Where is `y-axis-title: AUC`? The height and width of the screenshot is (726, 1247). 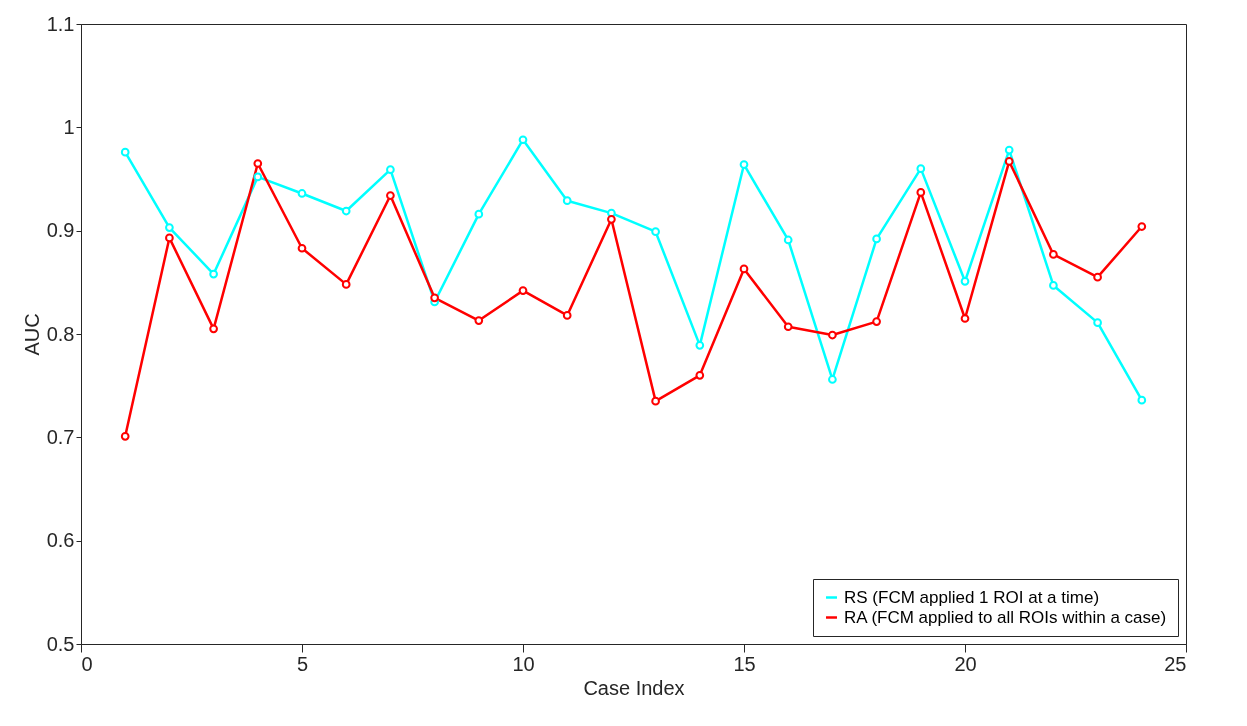
y-axis-title: AUC is located at coordinates (31, 334).